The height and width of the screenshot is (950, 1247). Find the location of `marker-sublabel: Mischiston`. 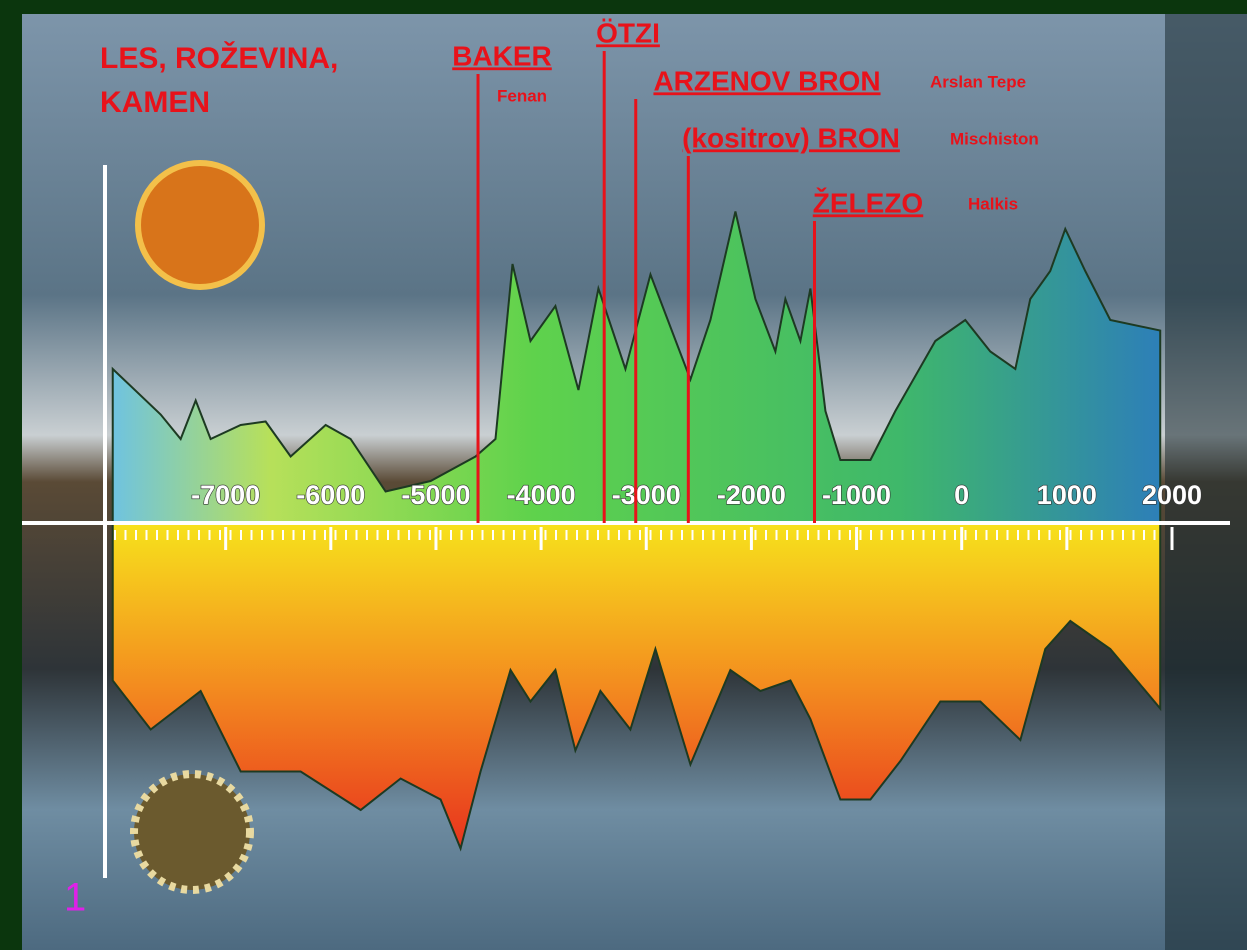

marker-sublabel: Mischiston is located at coordinates (994, 138).